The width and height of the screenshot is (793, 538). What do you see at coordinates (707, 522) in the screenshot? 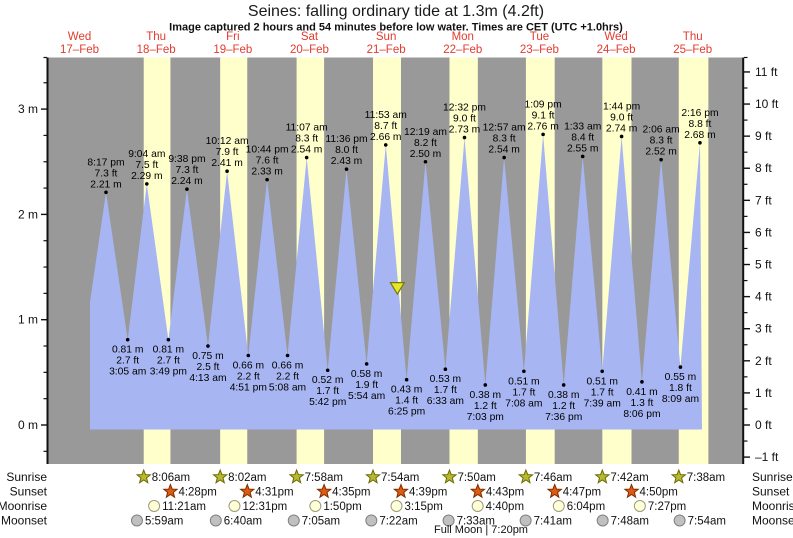
I see `moonset-time: 7:54am` at bounding box center [707, 522].